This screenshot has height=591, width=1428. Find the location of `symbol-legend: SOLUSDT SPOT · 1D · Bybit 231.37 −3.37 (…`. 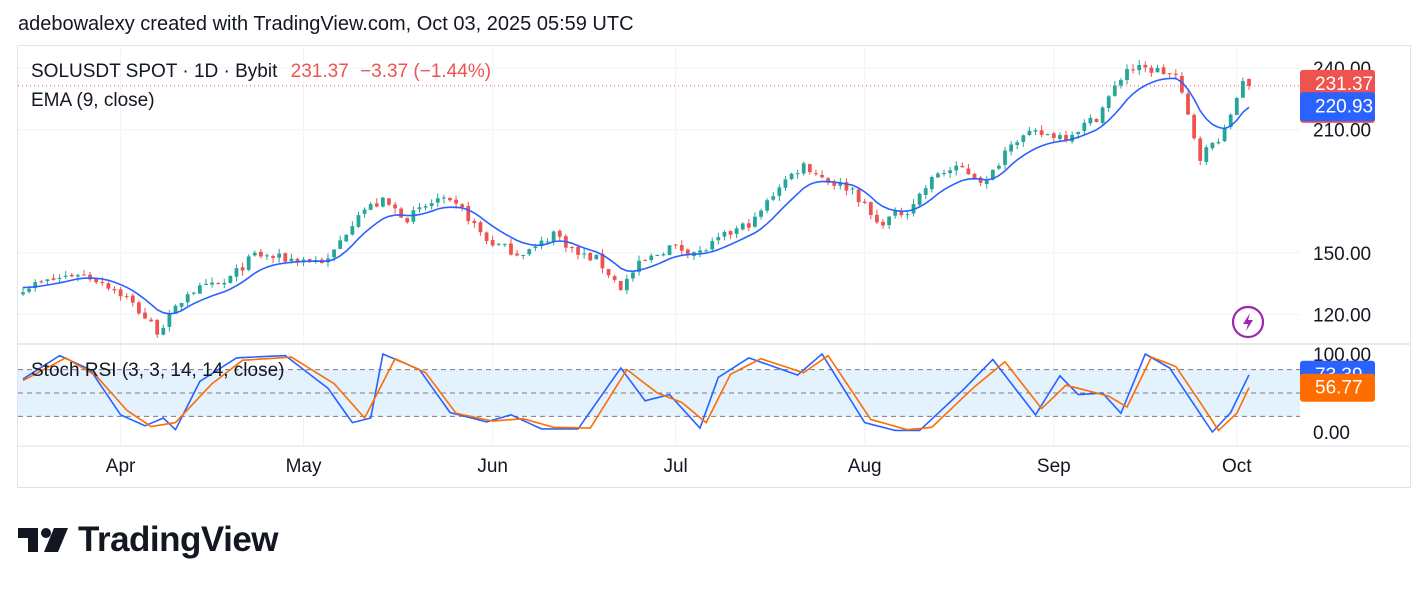

symbol-legend: SOLUSDT SPOT · 1D · Bybit 231.37 −3.37 (… is located at coordinates (261, 72).